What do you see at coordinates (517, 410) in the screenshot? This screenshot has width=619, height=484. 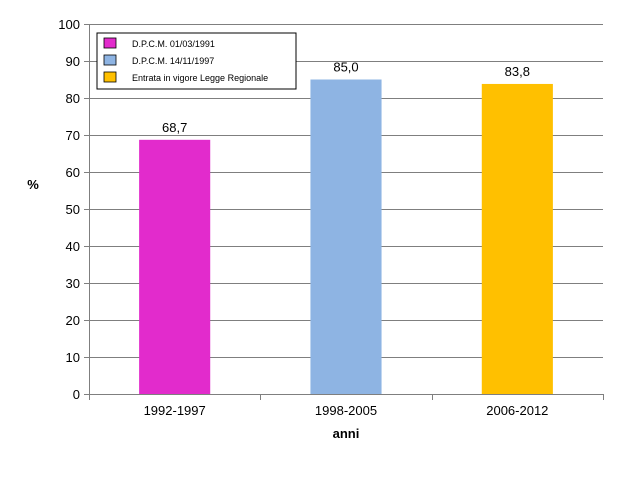 I see `x-tick-label: 2006-2012` at bounding box center [517, 410].